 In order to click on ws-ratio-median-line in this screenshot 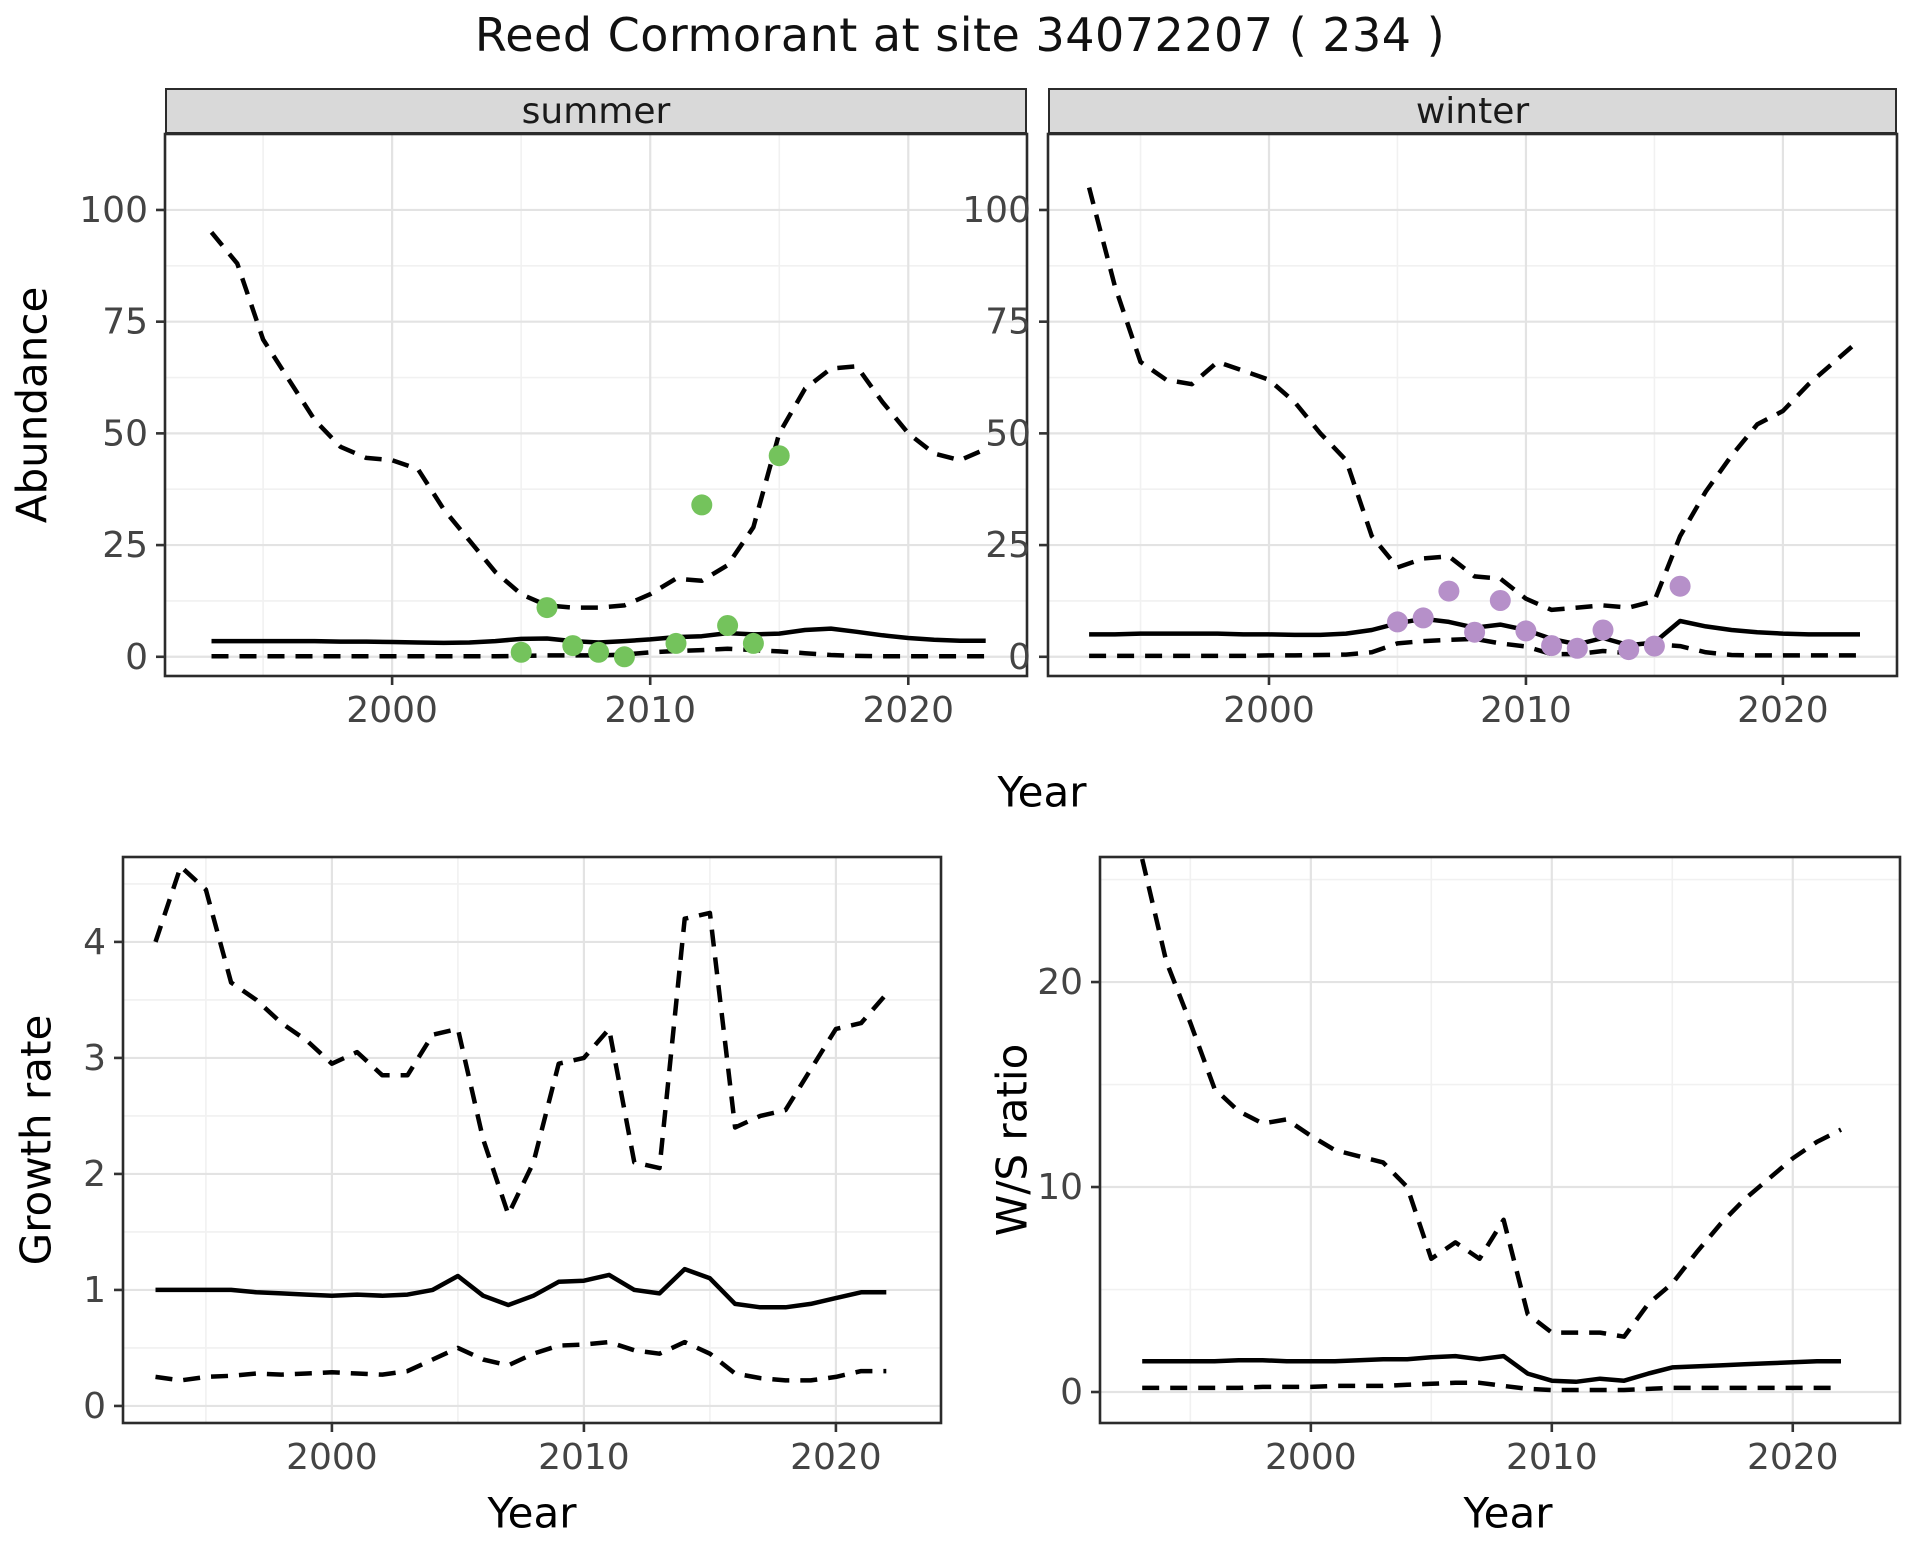, I will do `click(1491, 1369)`.